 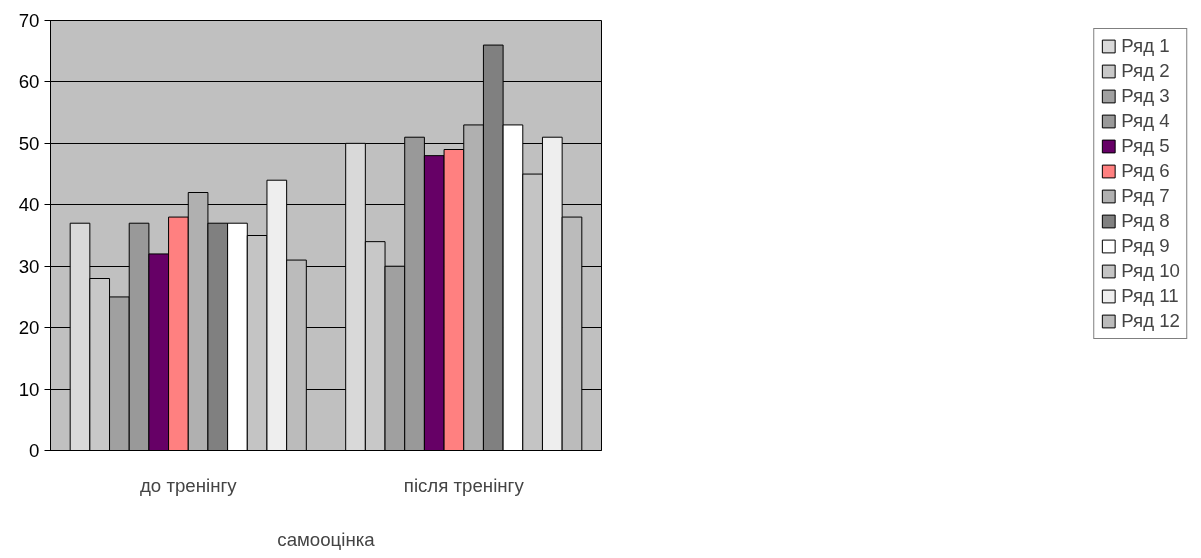 I want to click on x-tick-label: після тренінгу, so click(x=464, y=485).